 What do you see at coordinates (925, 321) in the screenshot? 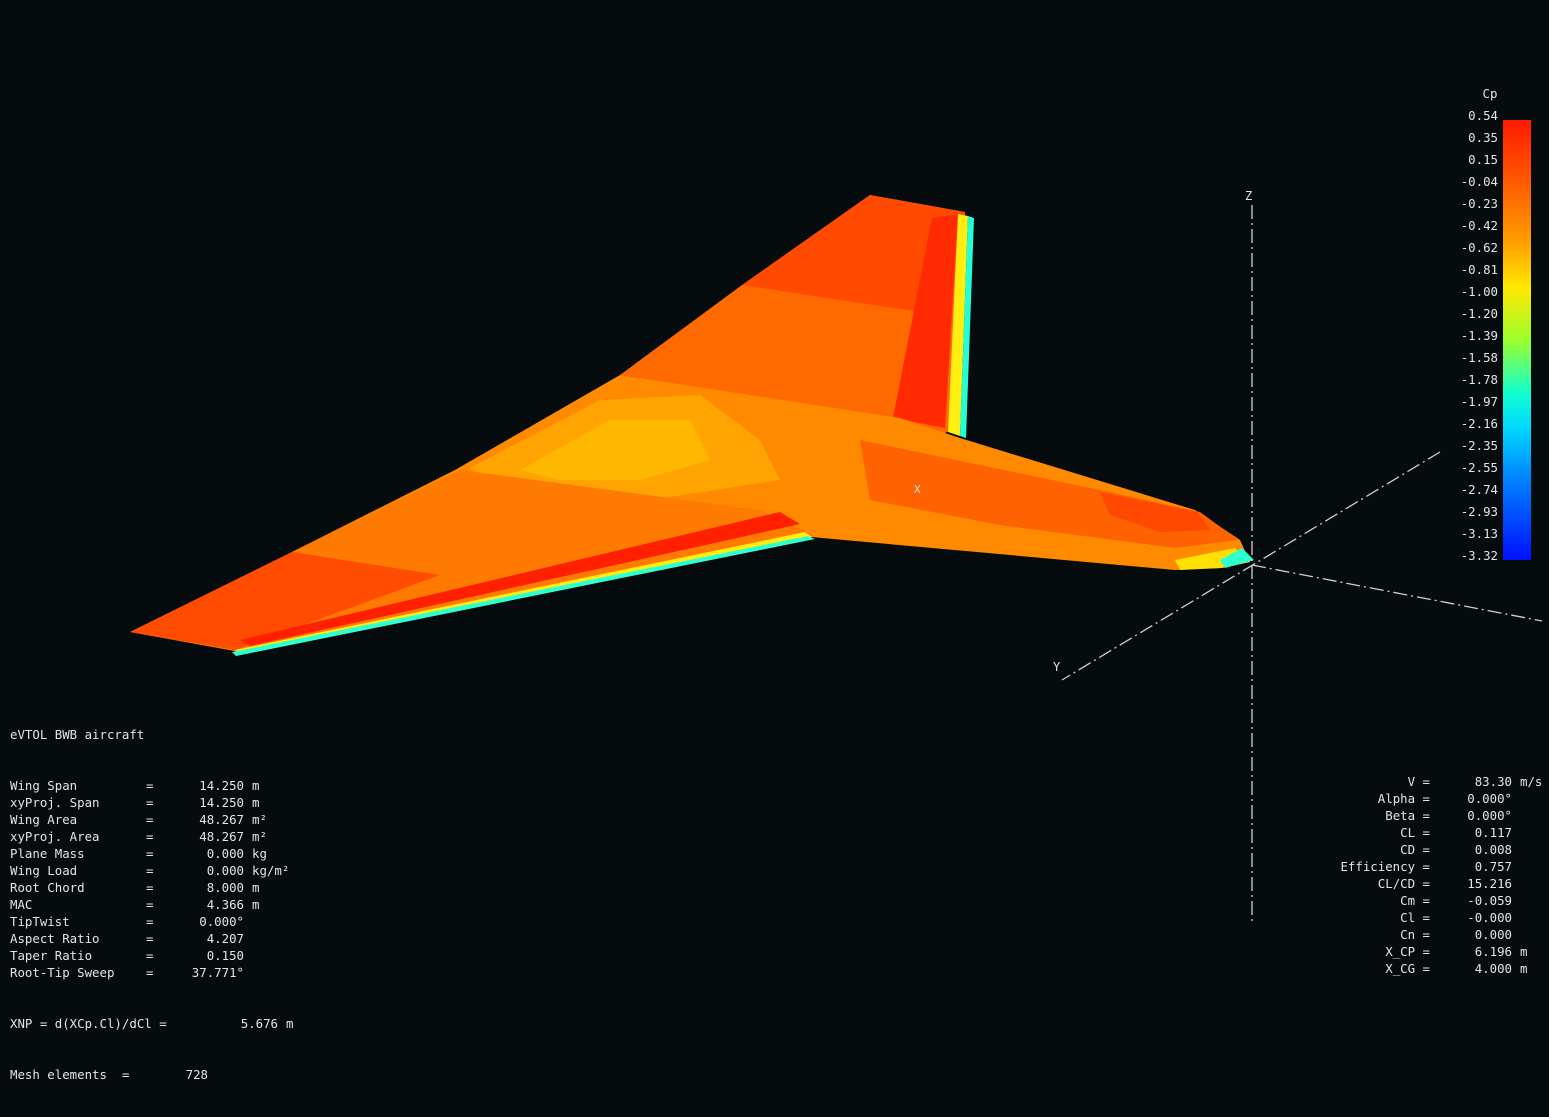
I see `far-wing-red-band` at bounding box center [925, 321].